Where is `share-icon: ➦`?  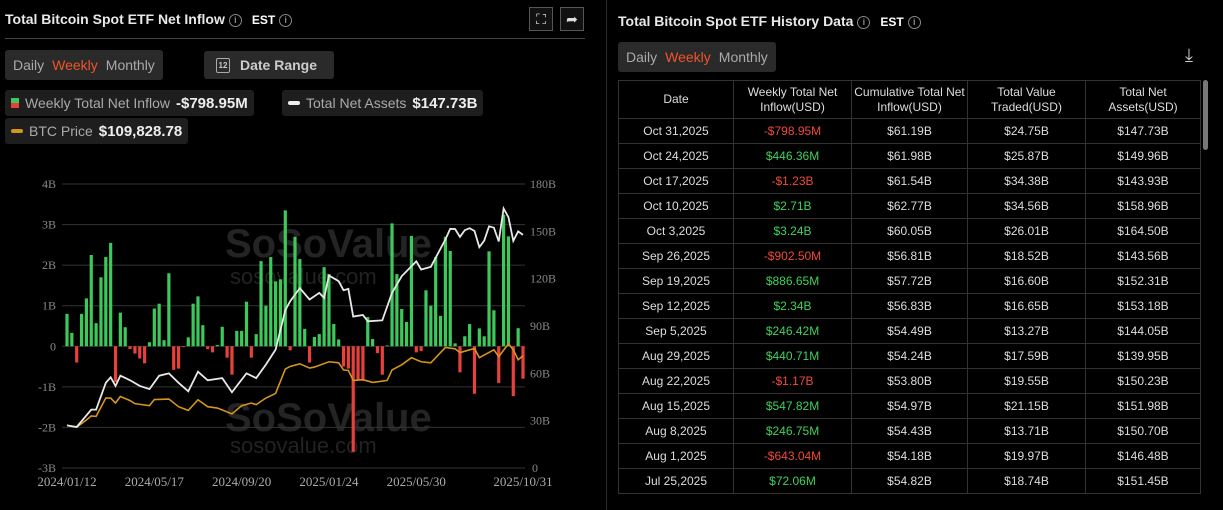
share-icon: ➦ is located at coordinates (572, 19).